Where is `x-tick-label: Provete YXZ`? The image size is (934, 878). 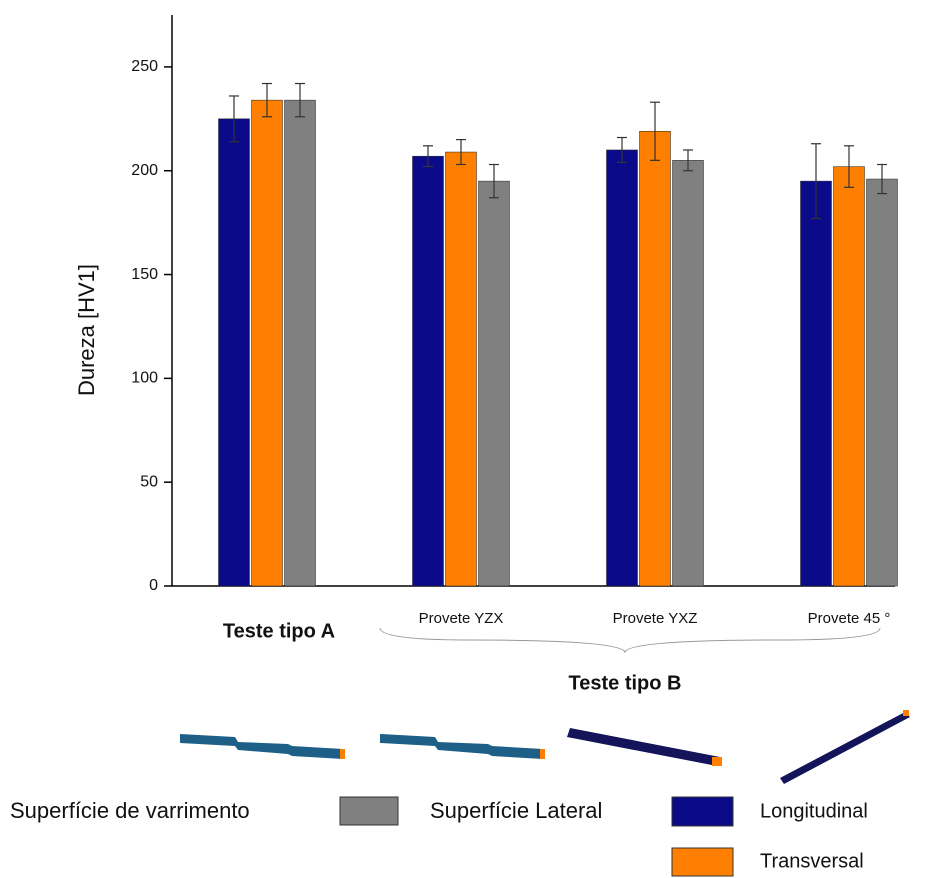 x-tick-label: Provete YXZ is located at coordinates (655, 618).